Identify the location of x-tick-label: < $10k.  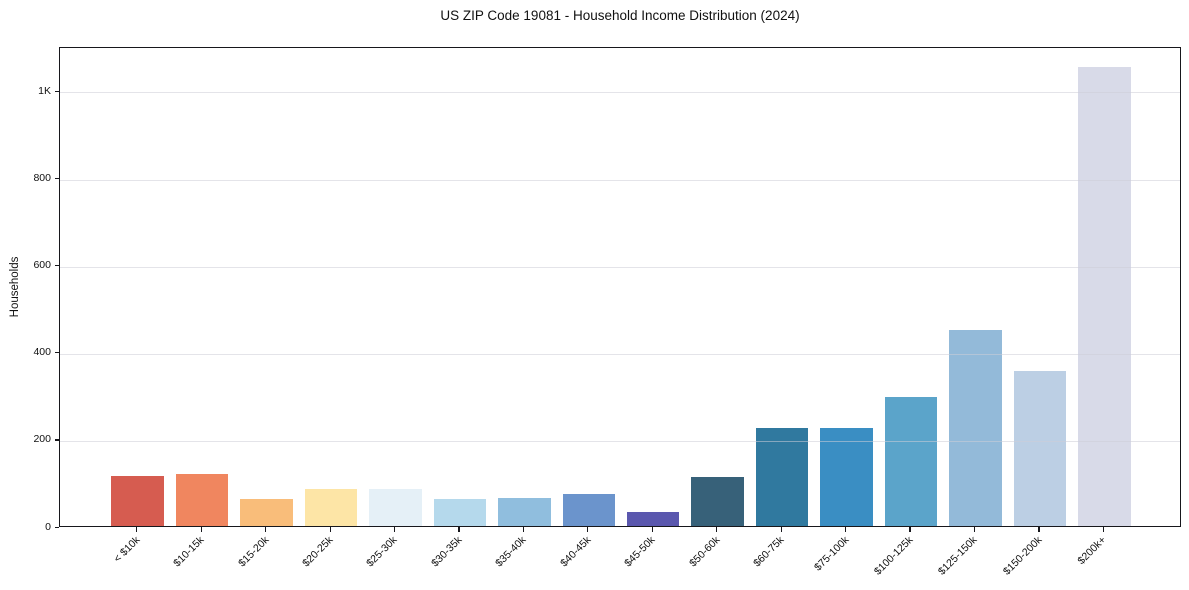
(127, 549).